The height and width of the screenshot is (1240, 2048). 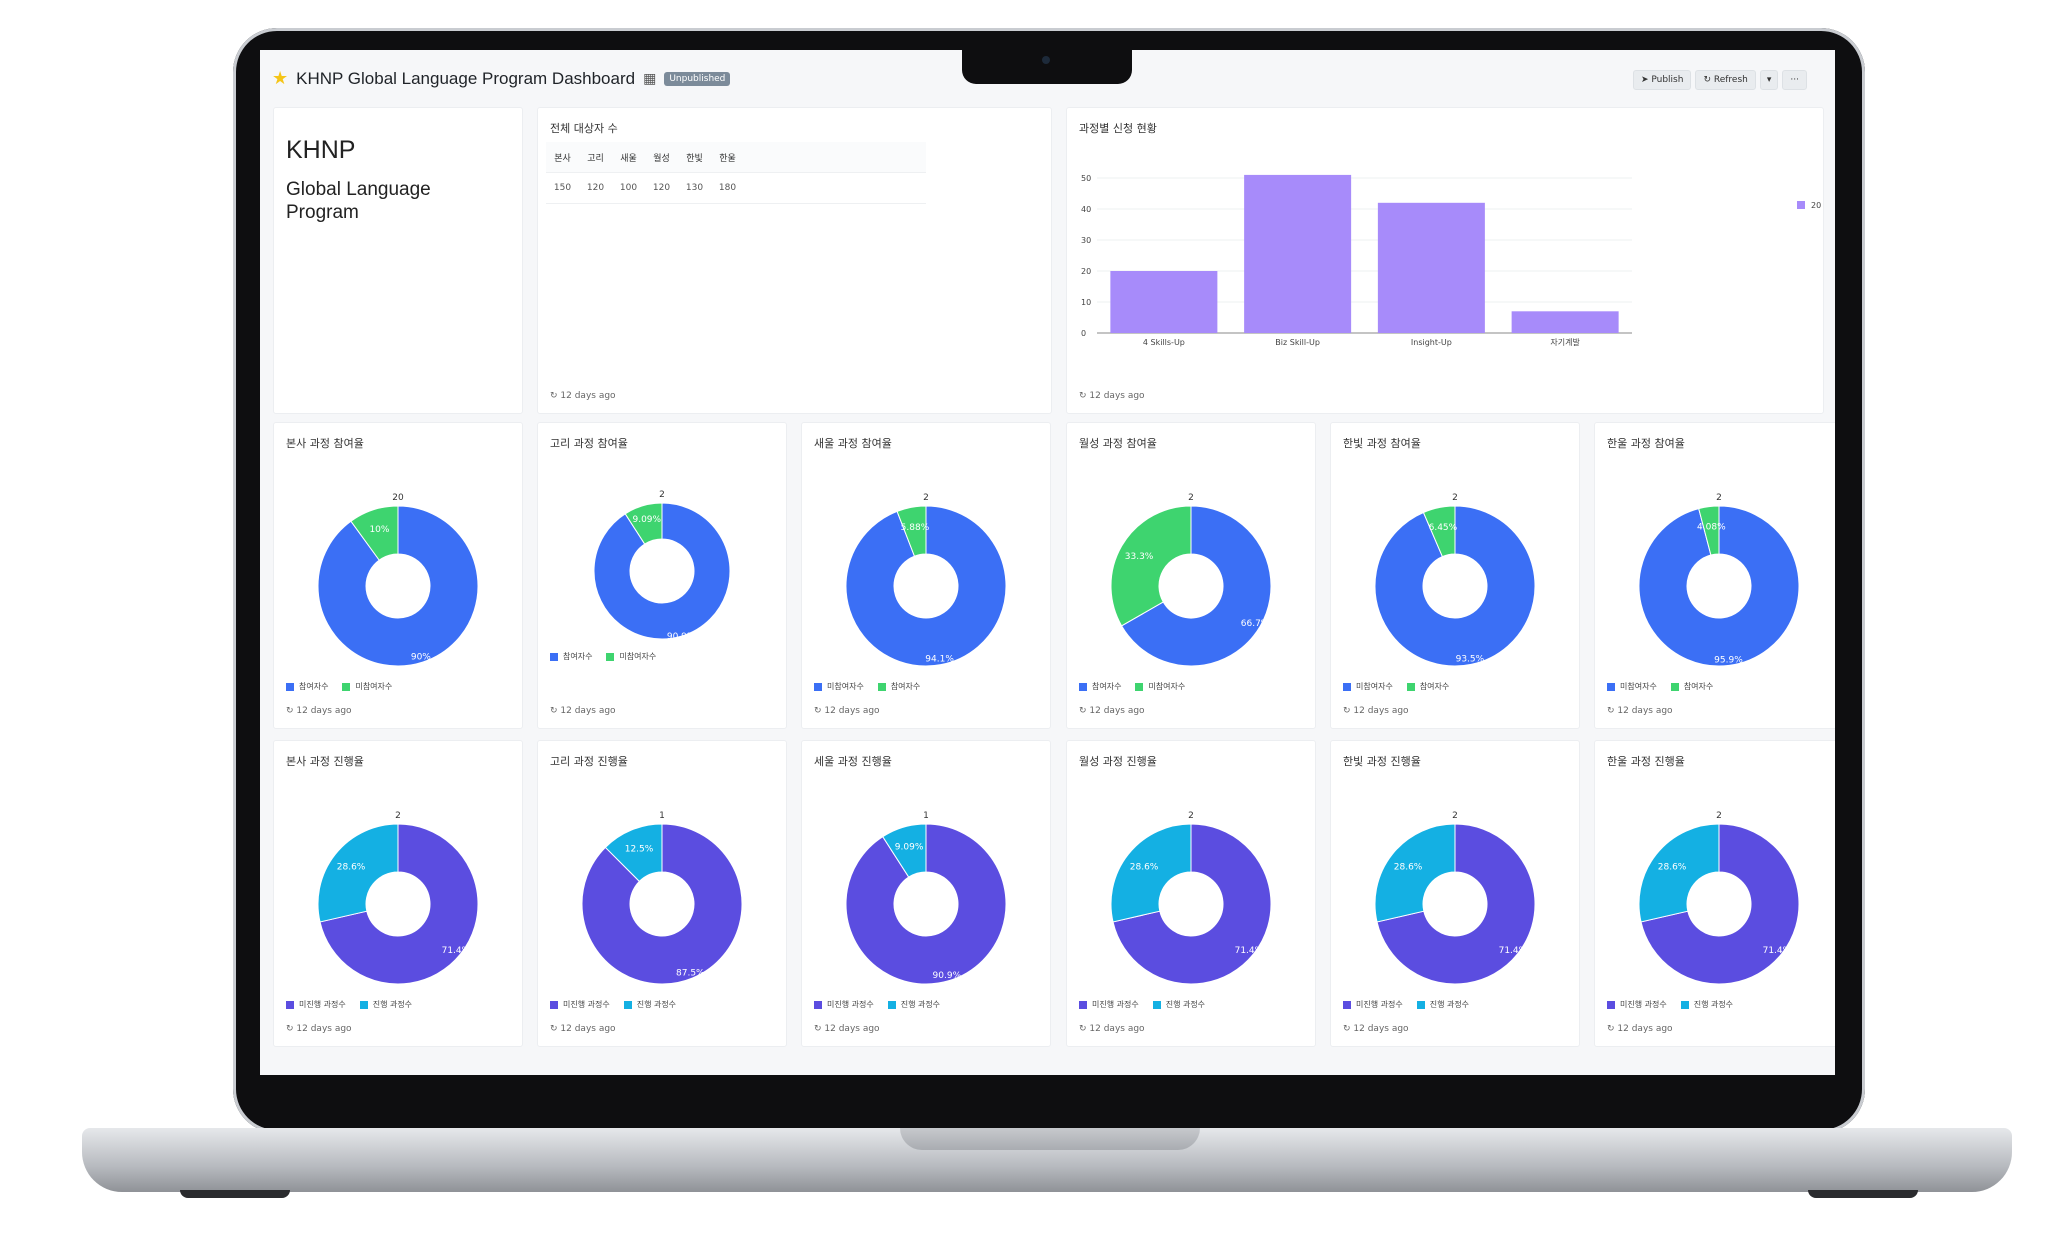 I want to click on more-button: ···, so click(x=1794, y=80).